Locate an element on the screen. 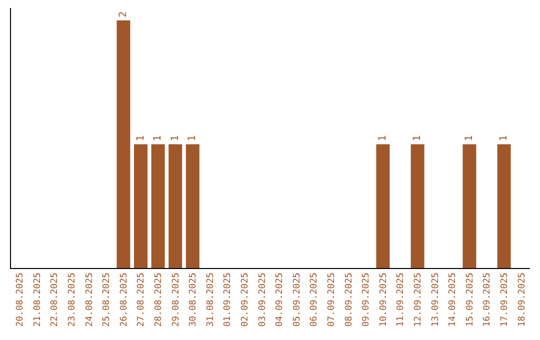 The image size is (540, 340). x-tick-label: 24.08.2025 is located at coordinates (89, 299).